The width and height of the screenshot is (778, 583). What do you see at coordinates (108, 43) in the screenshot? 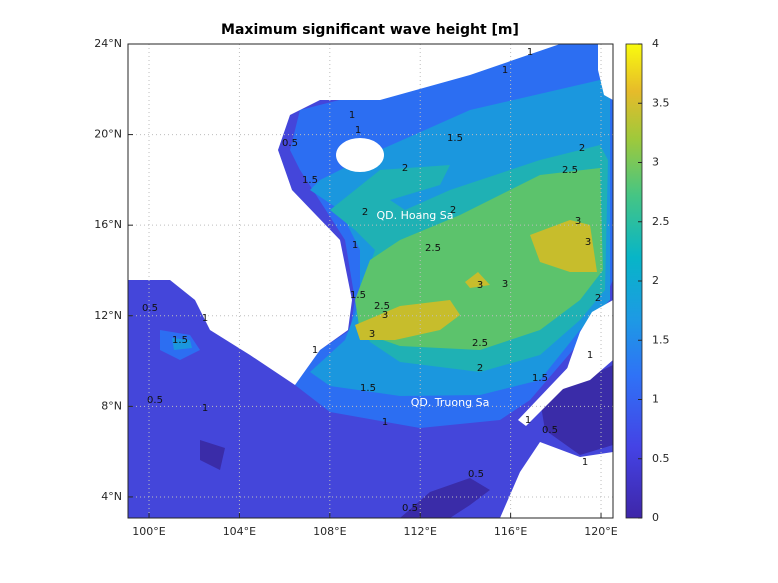
I see `y-tick-label: 24°N` at bounding box center [108, 43].